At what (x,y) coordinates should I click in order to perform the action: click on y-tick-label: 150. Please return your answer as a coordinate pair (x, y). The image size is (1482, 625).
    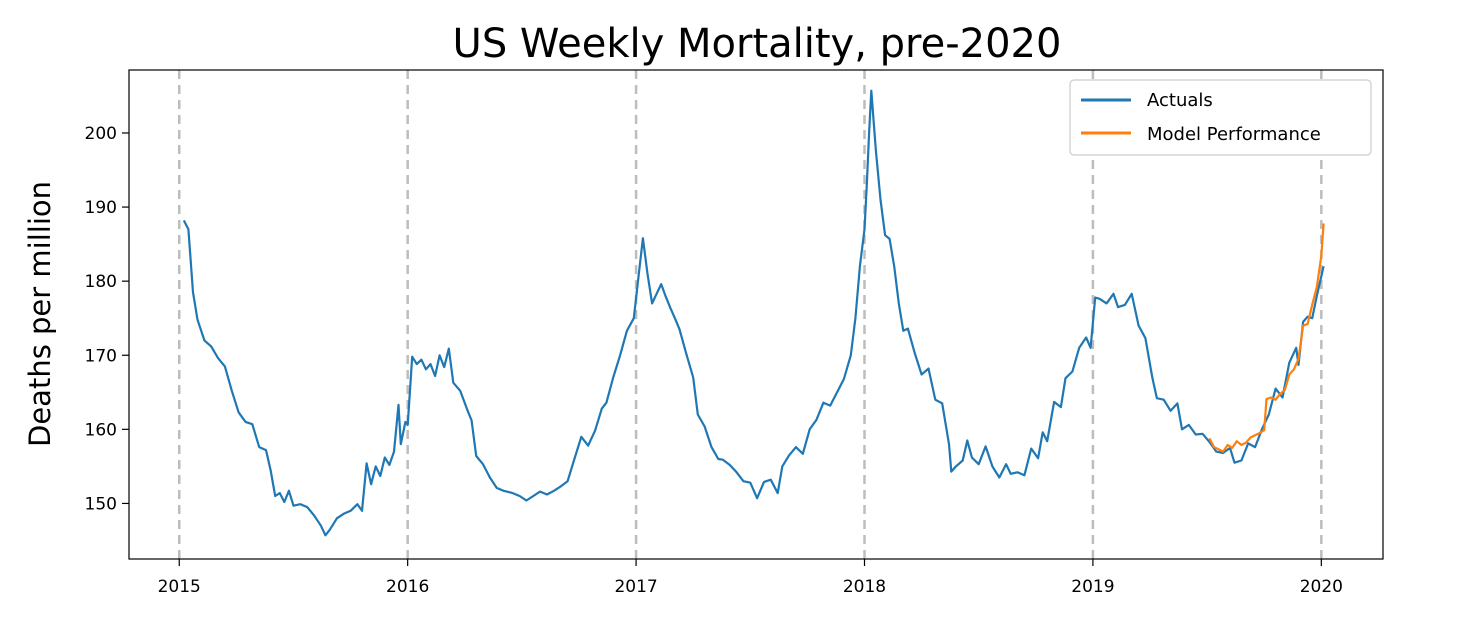
    Looking at the image, I should click on (101, 504).